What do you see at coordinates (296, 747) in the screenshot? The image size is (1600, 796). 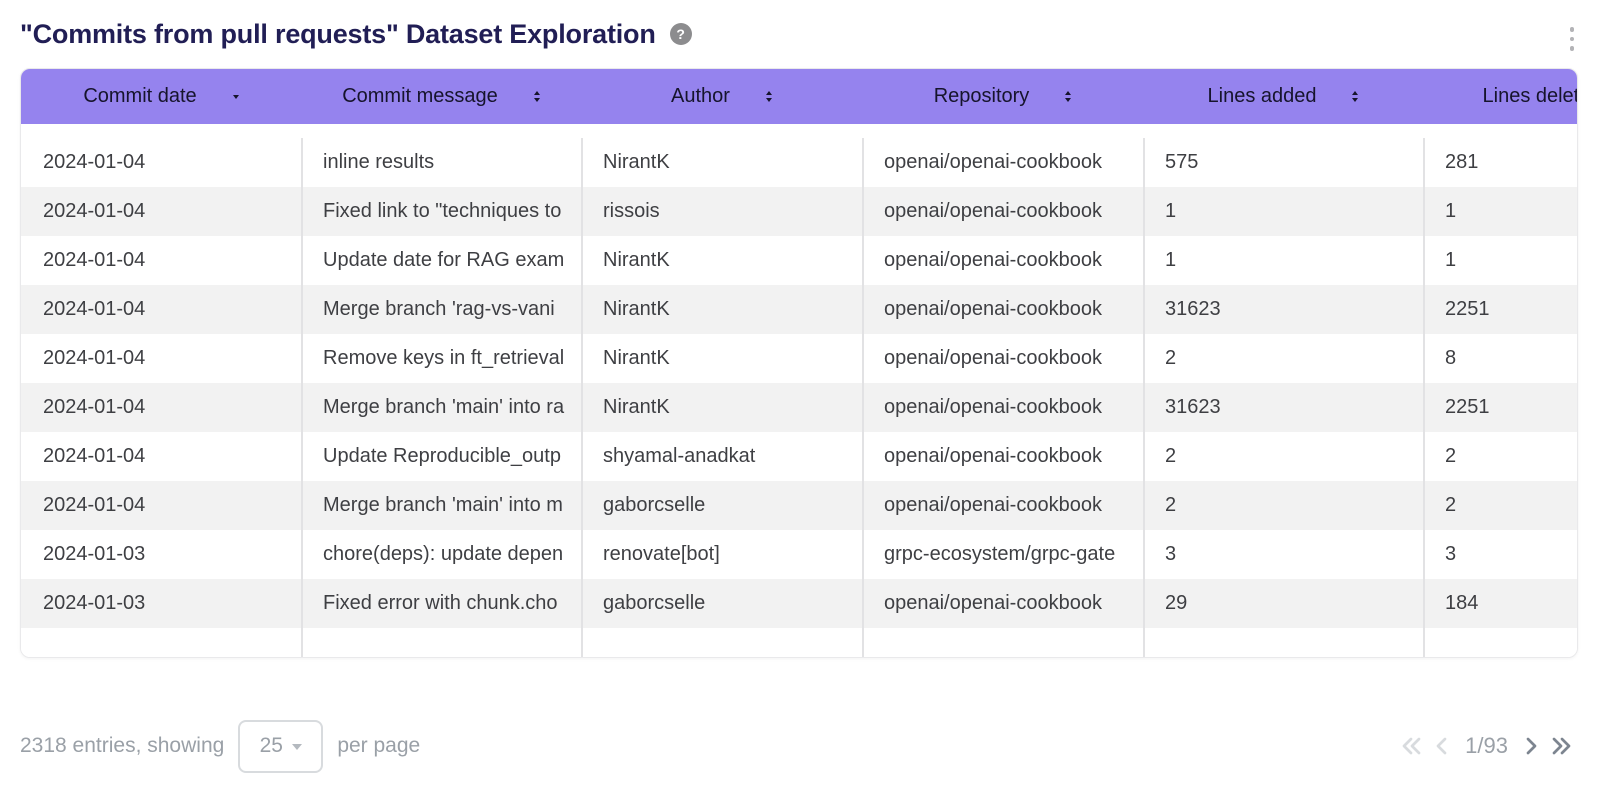 I see `caret-down-icon` at bounding box center [296, 747].